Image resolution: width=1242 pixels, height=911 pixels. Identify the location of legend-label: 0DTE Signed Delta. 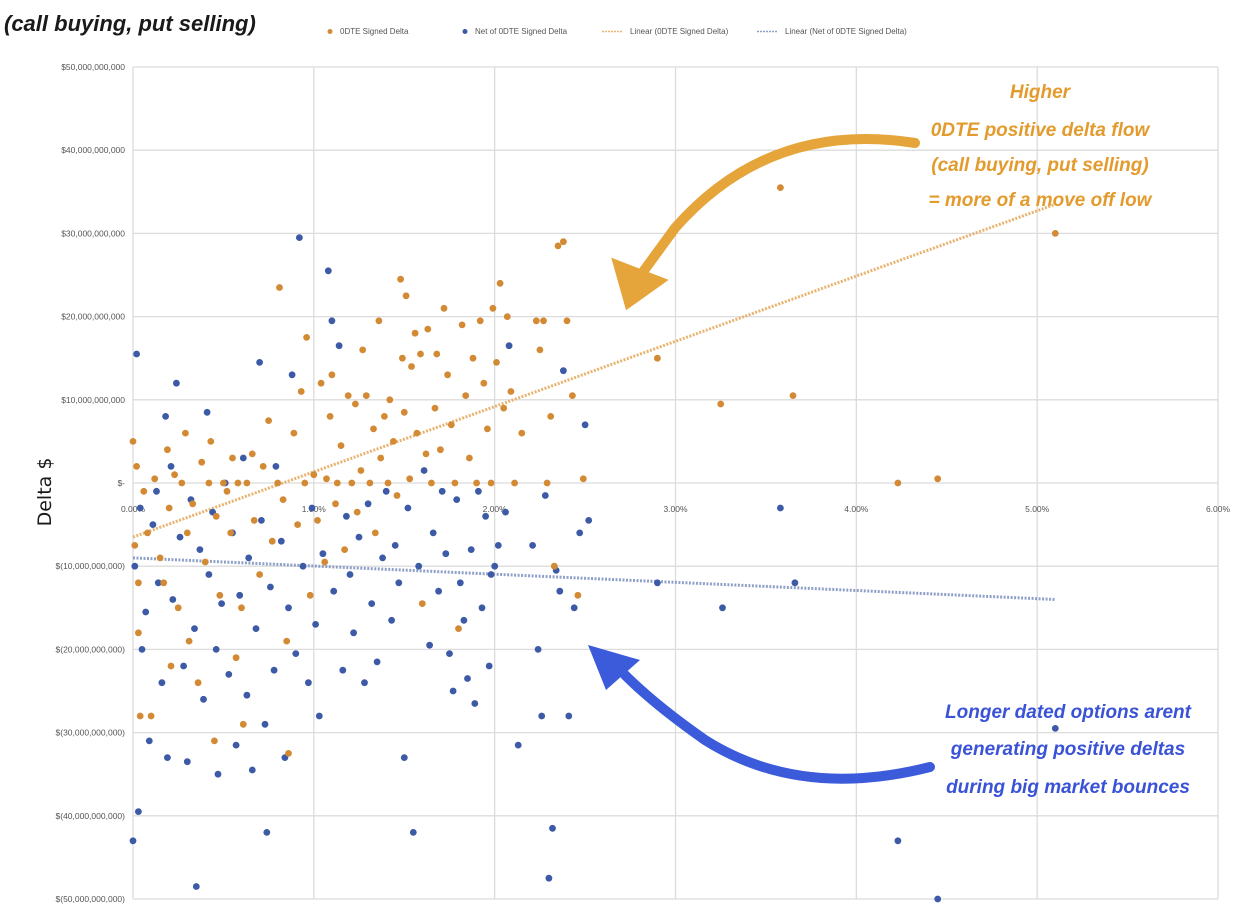
(374, 31).